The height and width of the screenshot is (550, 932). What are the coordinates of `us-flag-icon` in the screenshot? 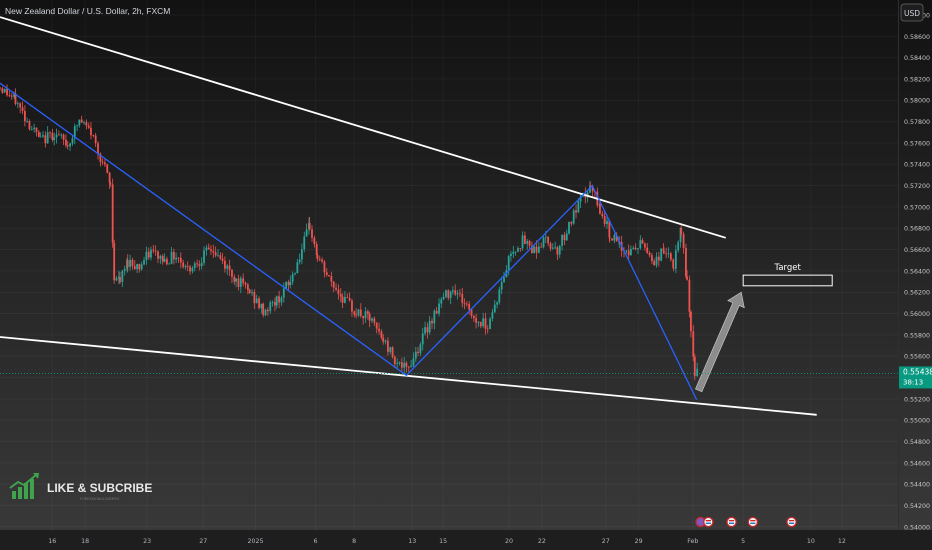 It's located at (731, 522).